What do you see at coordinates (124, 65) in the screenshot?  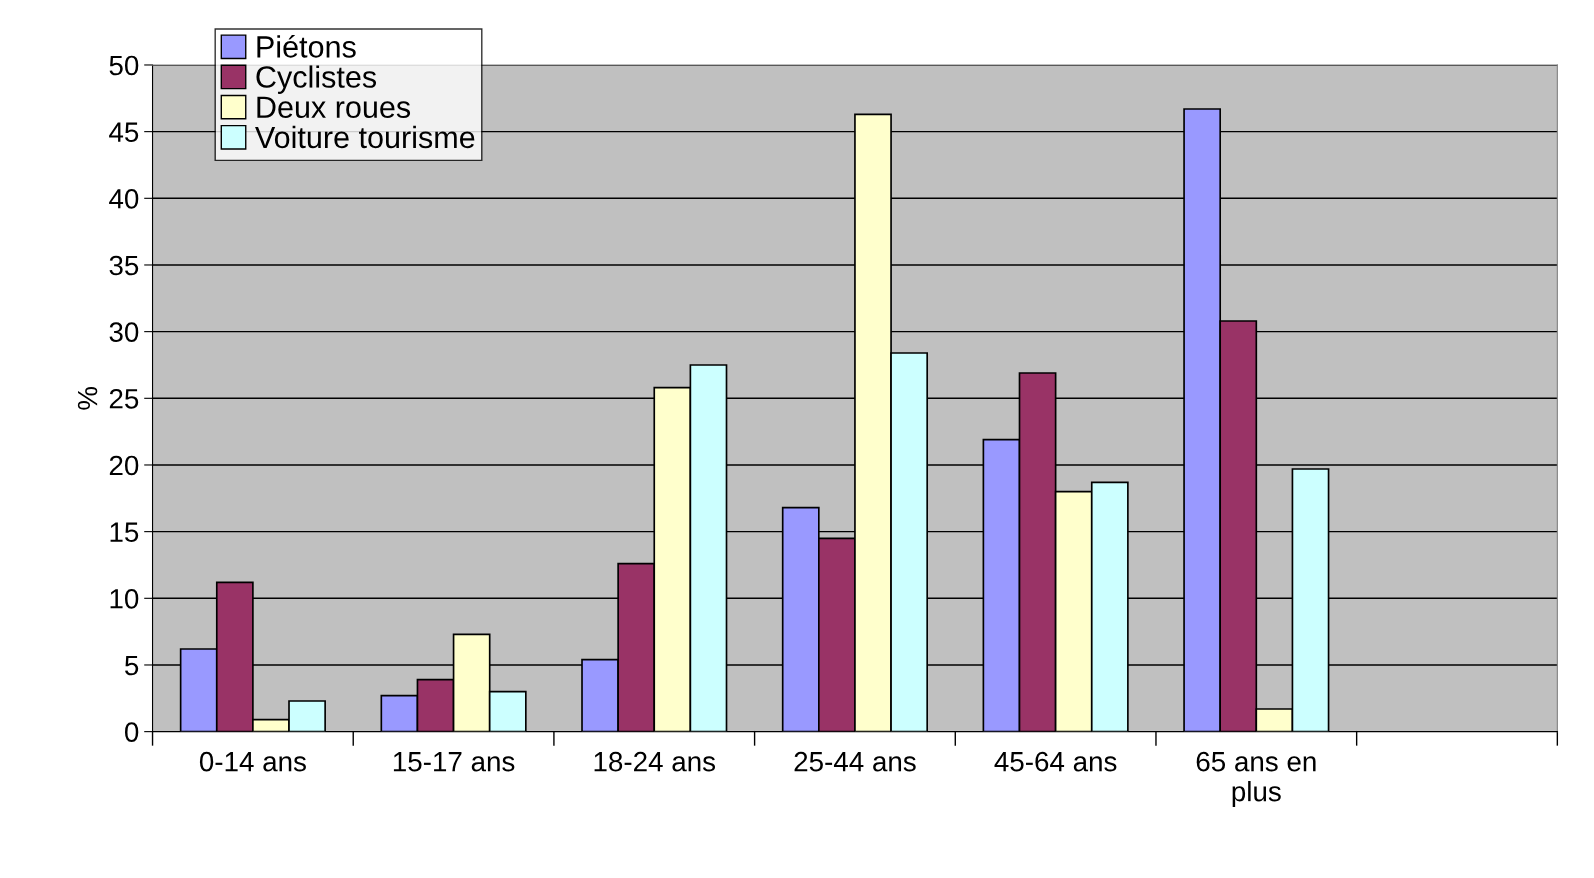 I see `y-tick-label: 50` at bounding box center [124, 65].